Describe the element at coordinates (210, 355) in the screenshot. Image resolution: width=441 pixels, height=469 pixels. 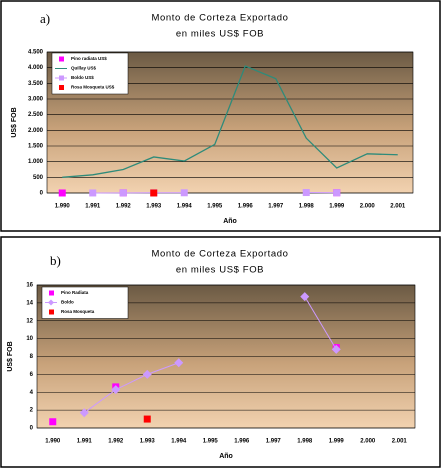
I see `series-line` at that location.